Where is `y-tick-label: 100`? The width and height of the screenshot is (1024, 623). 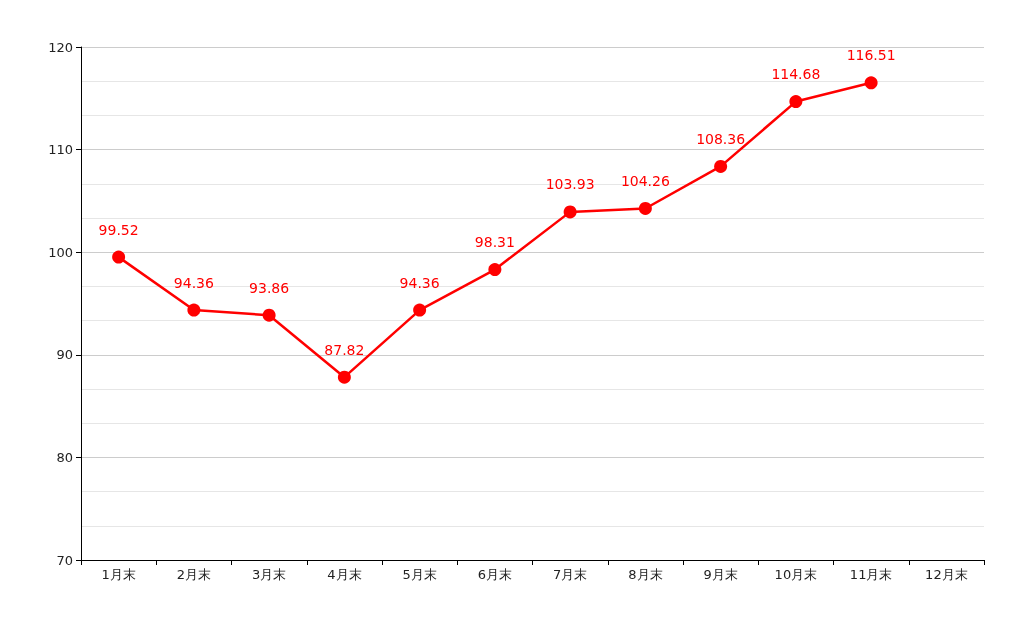
y-tick-label: 100 is located at coordinates (60, 252).